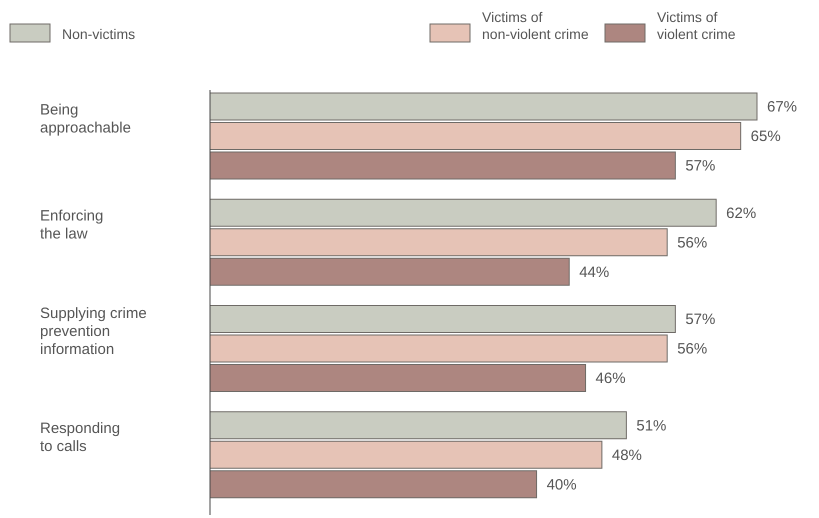 This screenshot has width=819, height=518. I want to click on legend-label: Victims of violent crime, so click(696, 25).